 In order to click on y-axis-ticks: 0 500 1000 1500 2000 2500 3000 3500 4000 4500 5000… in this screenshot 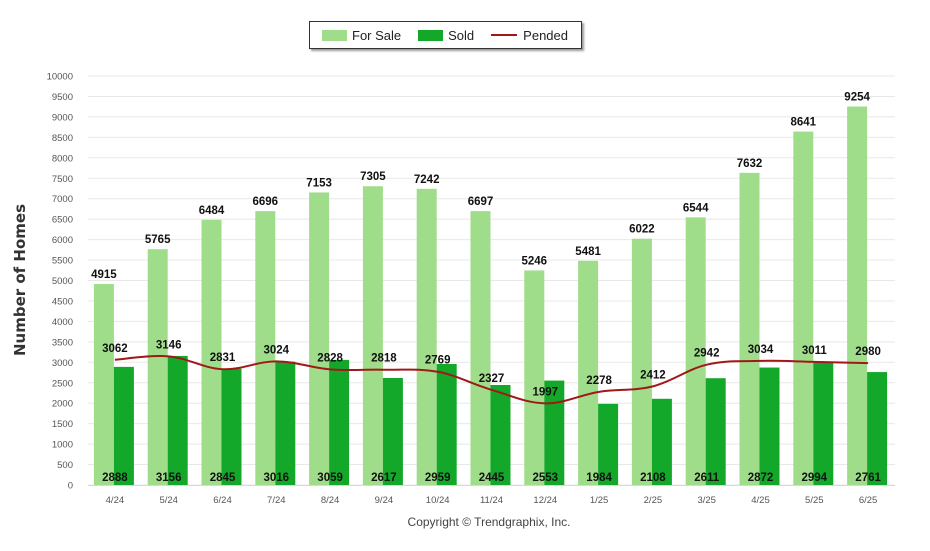, I will do `click(60, 282)`.